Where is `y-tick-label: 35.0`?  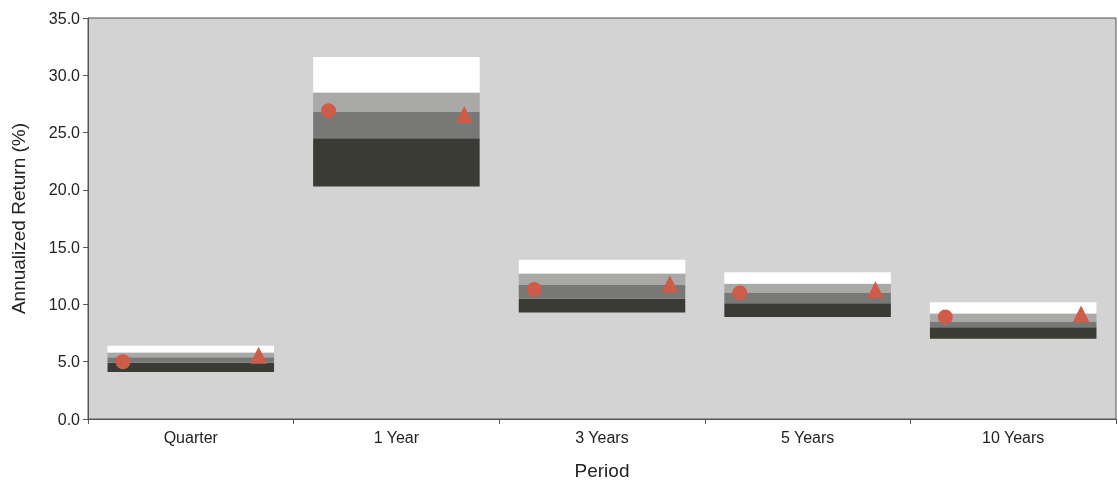 y-tick-label: 35.0 is located at coordinates (64, 18).